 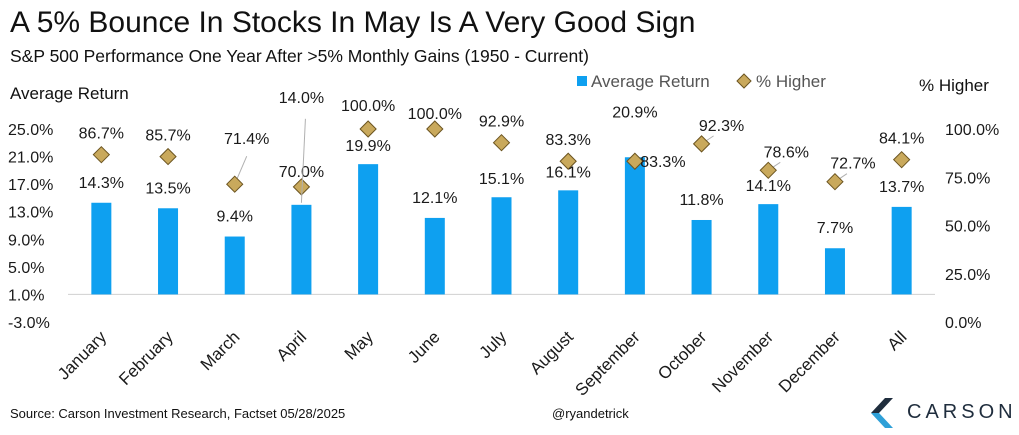 I want to click on higher-data-label: 92.9%, so click(x=501, y=122).